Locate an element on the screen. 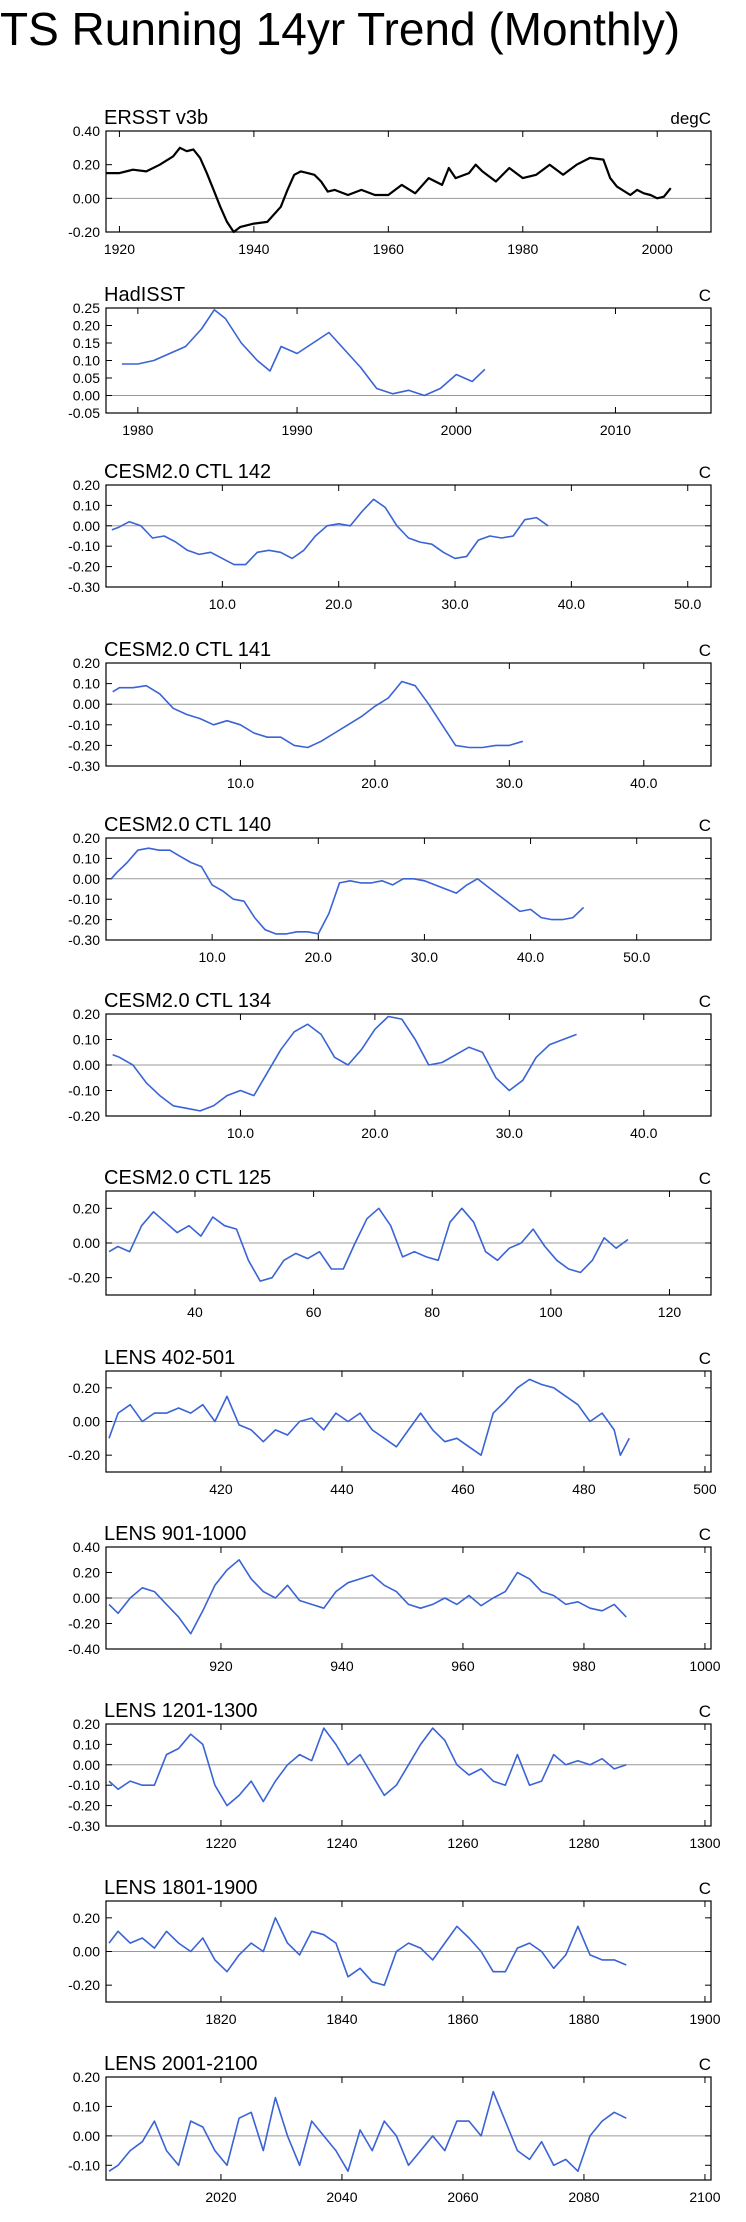 The image size is (746, 2222). x-tick-label: 60 is located at coordinates (314, 1312).